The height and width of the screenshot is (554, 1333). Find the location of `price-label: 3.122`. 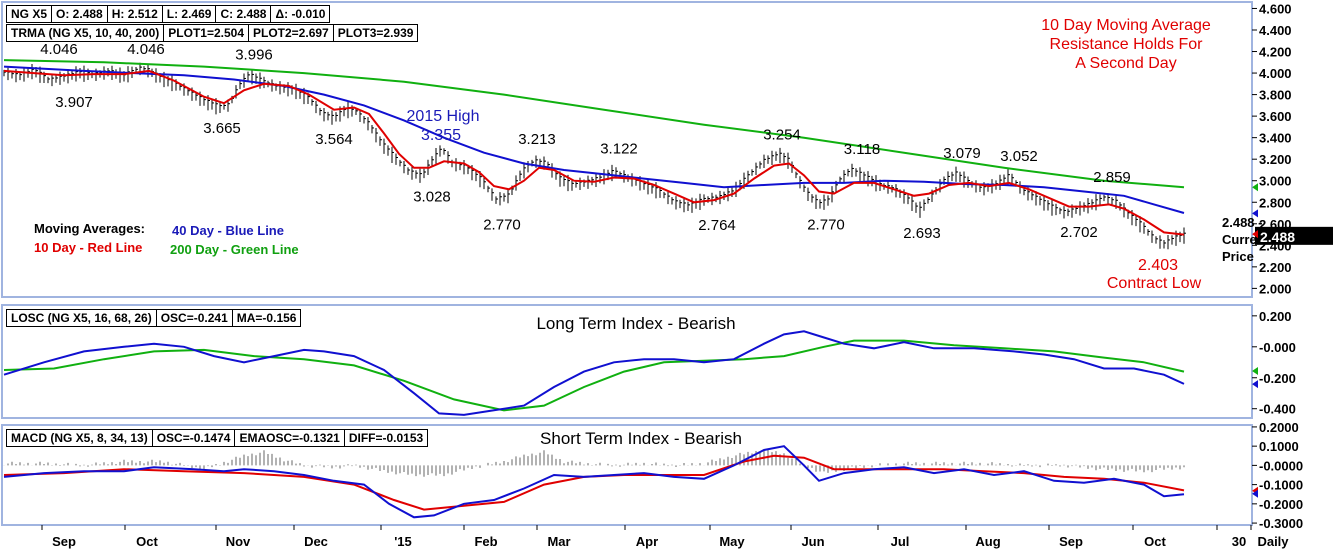

price-label: 3.122 is located at coordinates (619, 149).